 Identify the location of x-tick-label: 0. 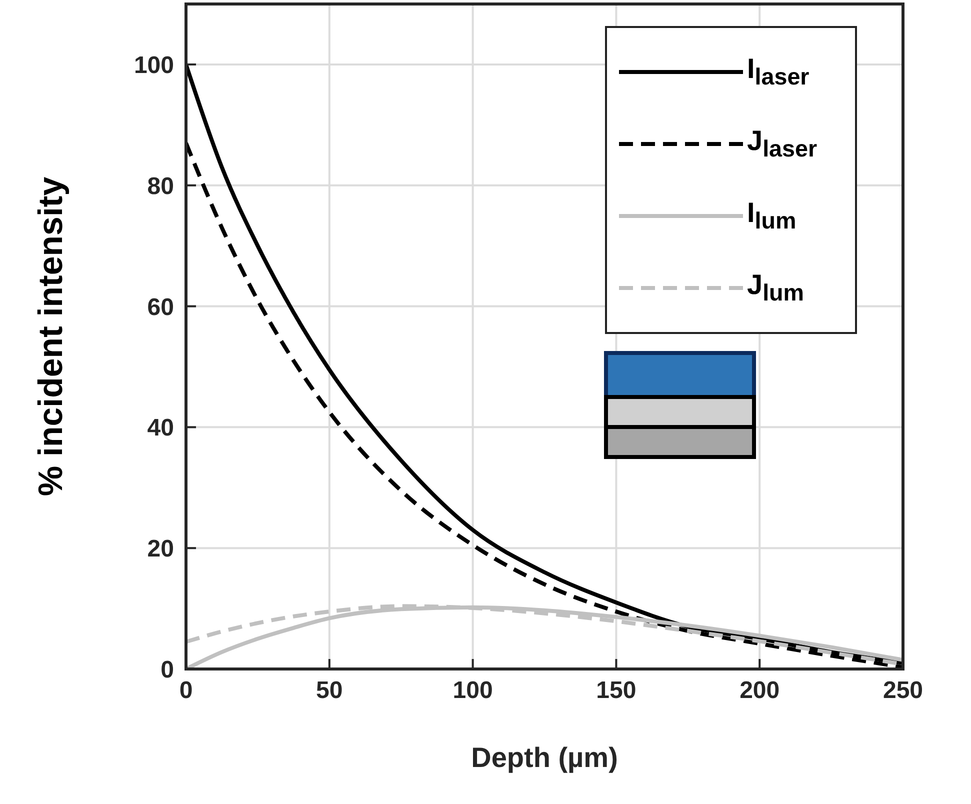
(186, 690).